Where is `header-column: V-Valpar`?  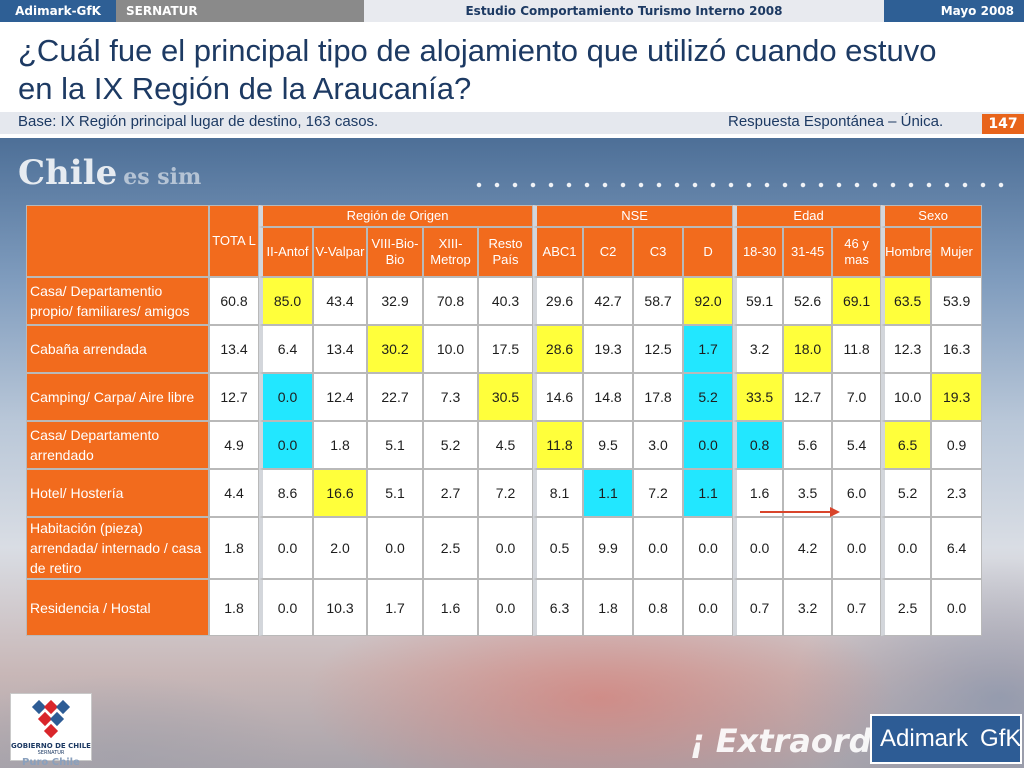
header-column: V-Valpar is located at coordinates (340, 252).